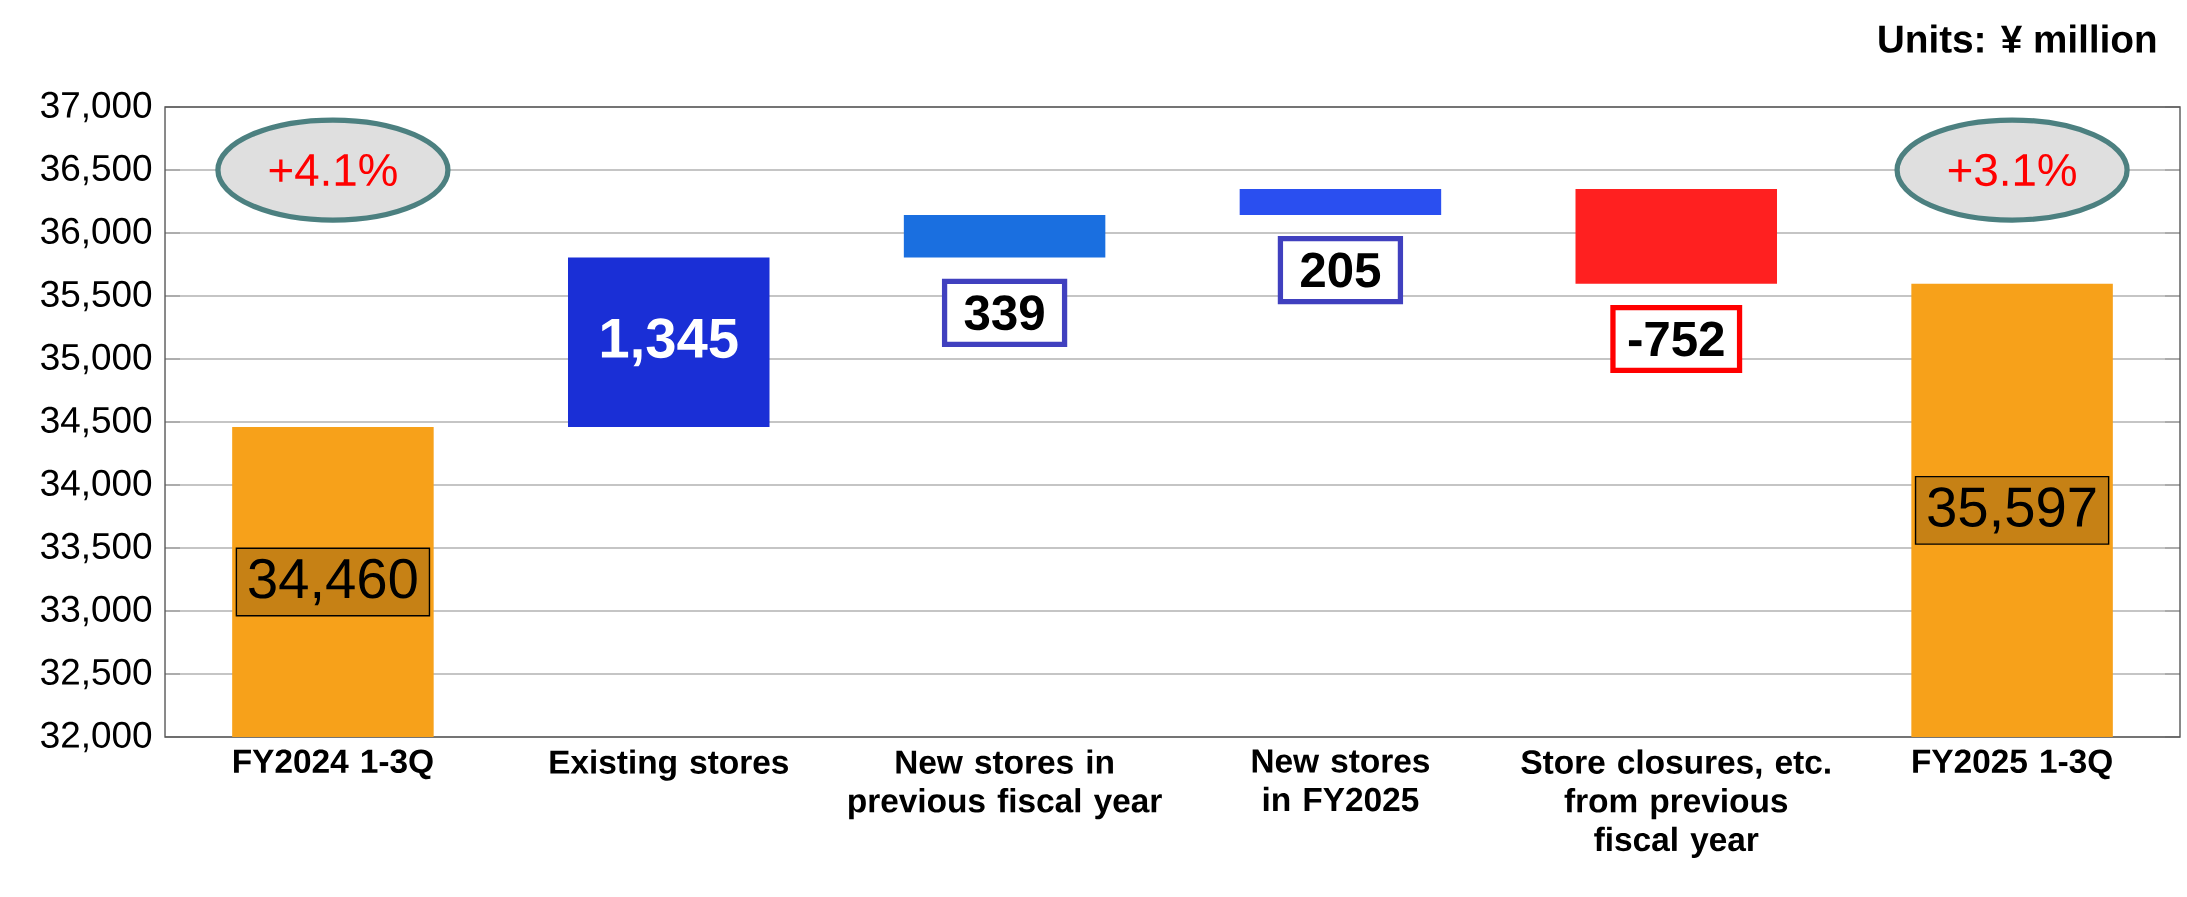 Image resolution: width=2187 pixels, height=897 pixels. I want to click on data-label: 34,460, so click(333, 582).